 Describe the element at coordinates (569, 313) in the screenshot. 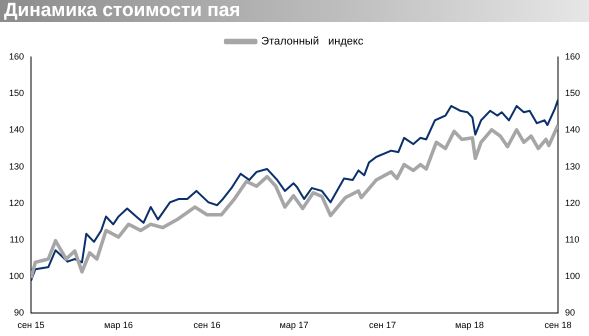

I see `y2-tick-label: 90` at that location.